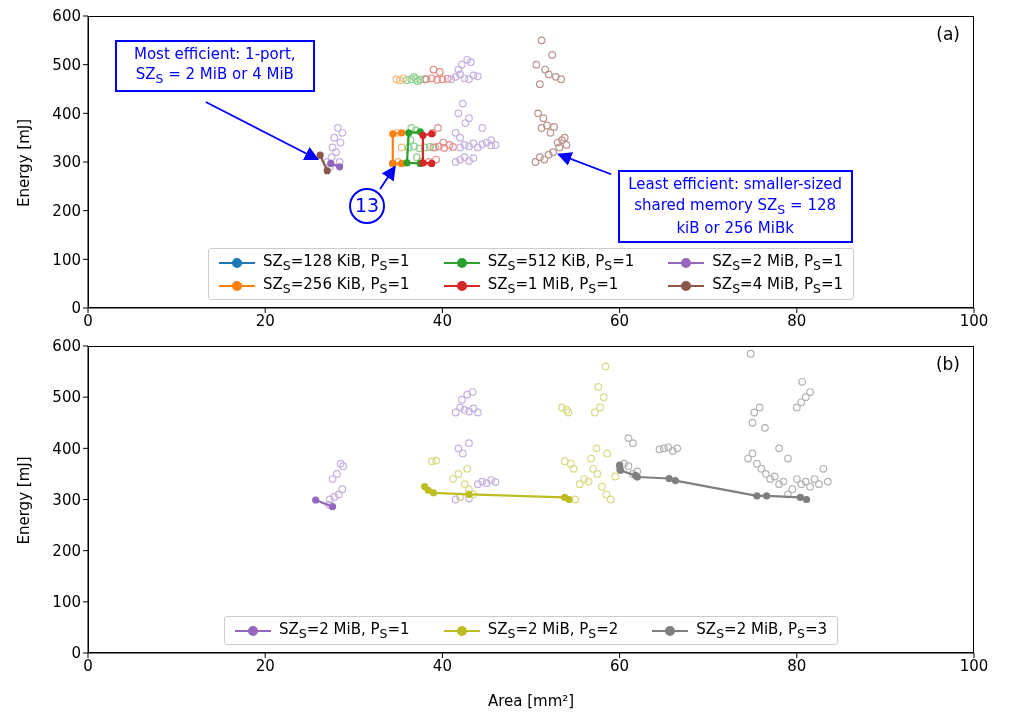  What do you see at coordinates (336, 262) in the screenshot?
I see `legend-label: SZ$_{S}$=128 KiB, P$_{S}$=1` at bounding box center [336, 262].